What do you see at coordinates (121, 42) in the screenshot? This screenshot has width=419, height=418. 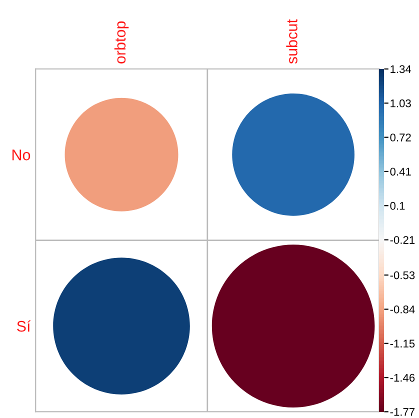 I see `x-tick-label: orbtop` at bounding box center [121, 42].